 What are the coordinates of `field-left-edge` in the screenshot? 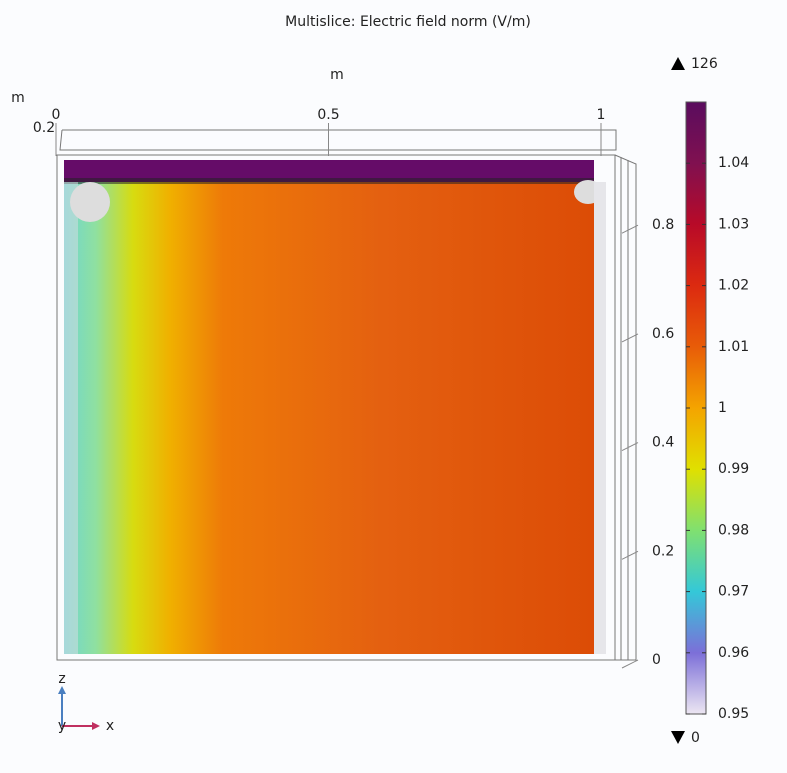 It's located at (71, 418).